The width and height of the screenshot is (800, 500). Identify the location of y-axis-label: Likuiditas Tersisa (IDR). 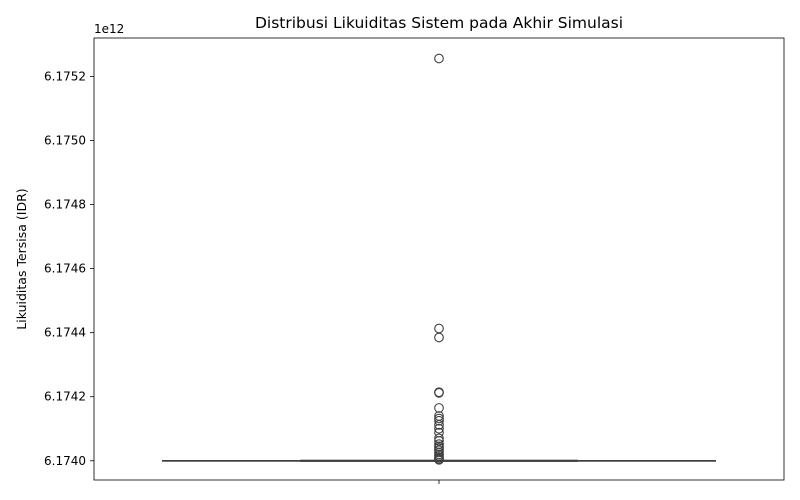
(21, 258).